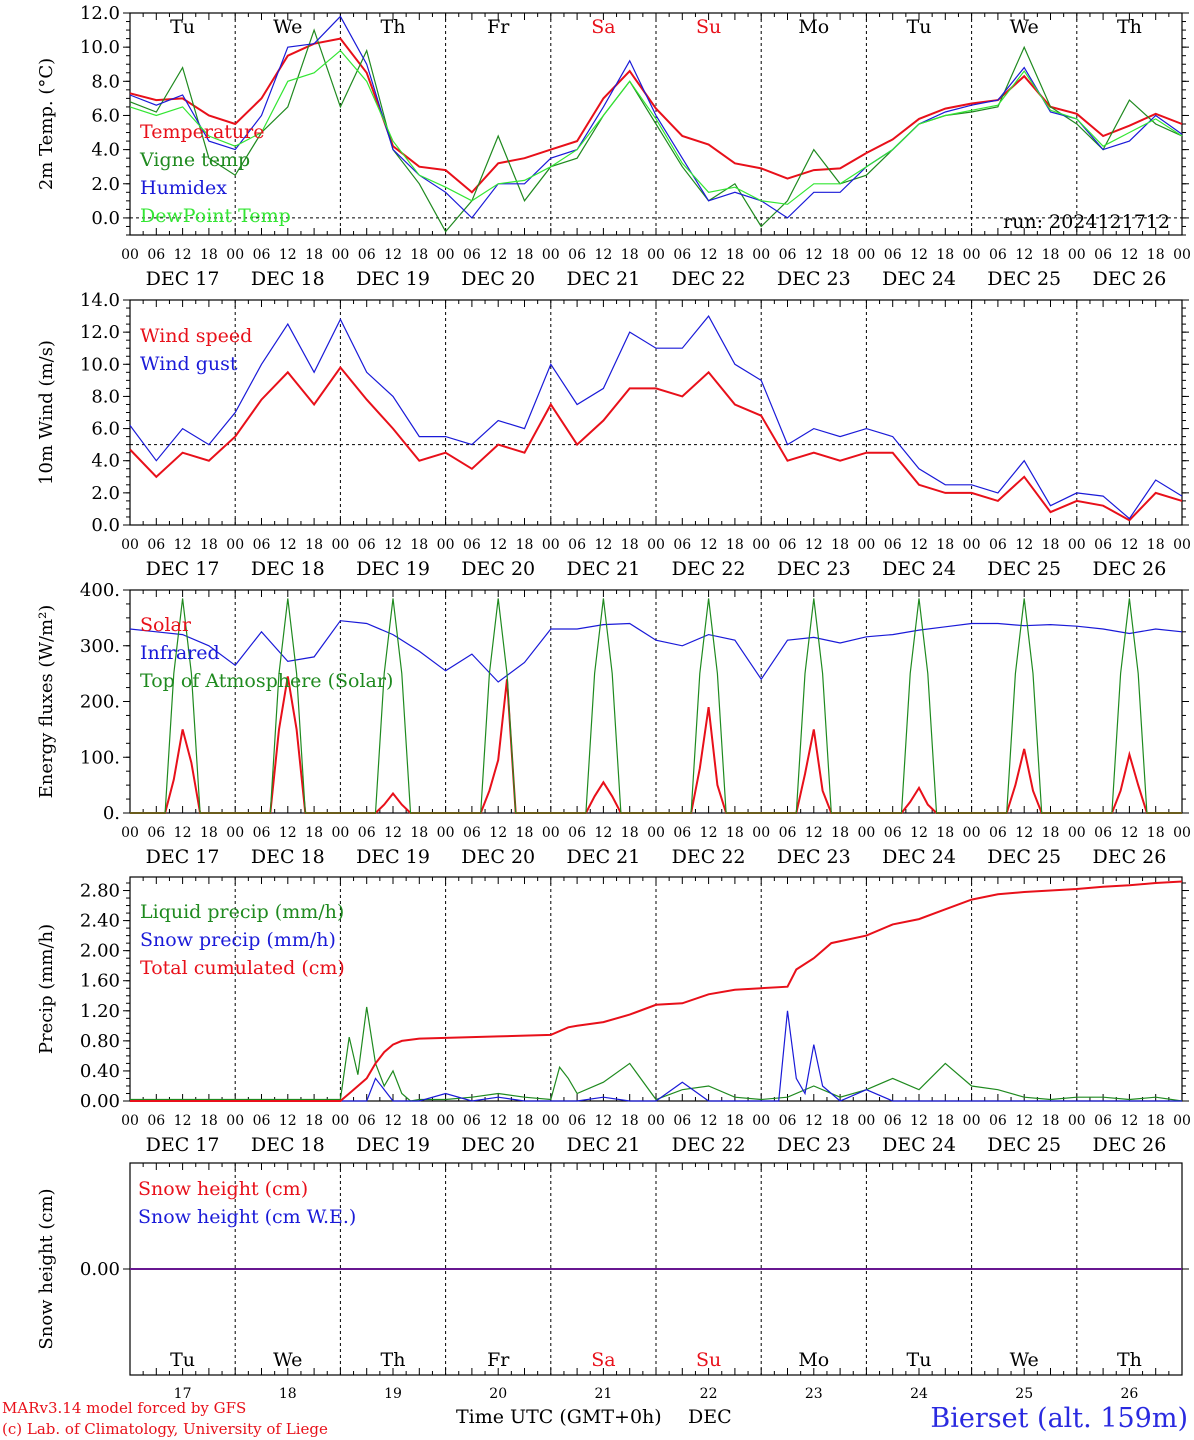  What do you see at coordinates (100, 1071) in the screenshot?
I see `y-tick-label: 0.40` at bounding box center [100, 1071].